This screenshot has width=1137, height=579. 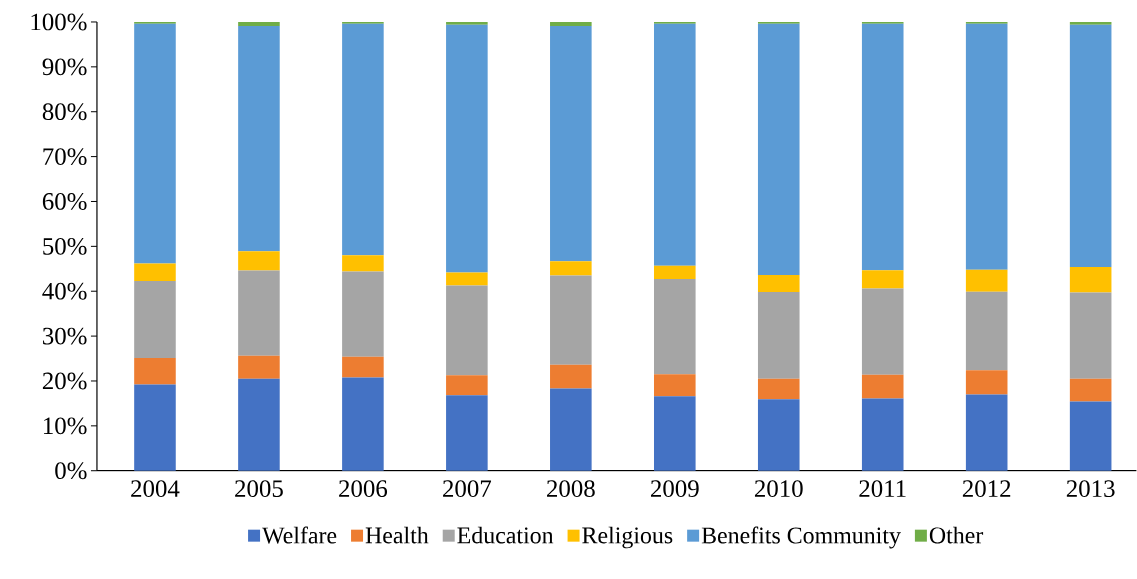 What do you see at coordinates (65, 426) in the screenshot?
I see `y-tick-label: 10%` at bounding box center [65, 426].